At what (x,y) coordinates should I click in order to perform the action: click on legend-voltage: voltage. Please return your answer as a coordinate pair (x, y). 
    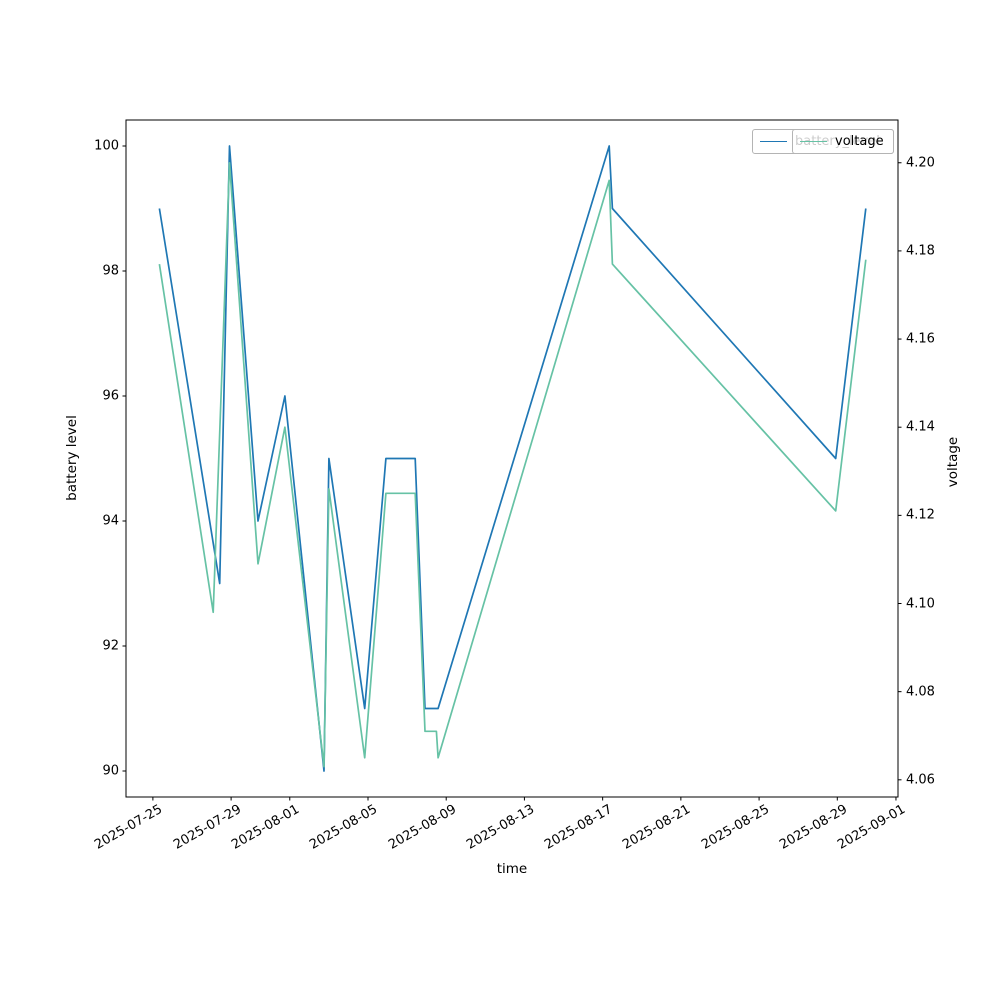
    Looking at the image, I should click on (843, 141).